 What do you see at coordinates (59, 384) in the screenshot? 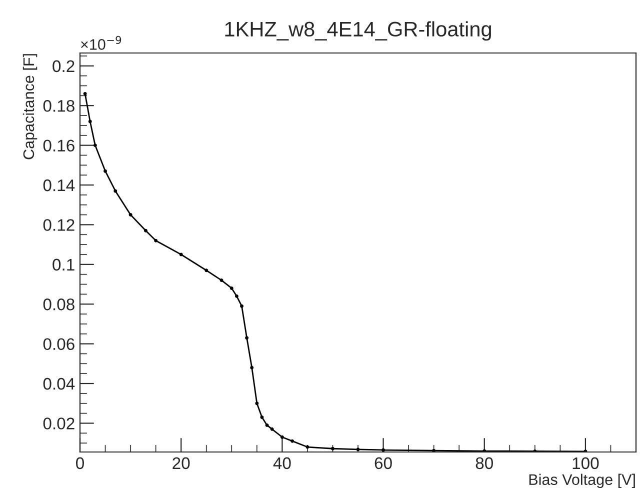
I see `y-tick-label: 0.04` at bounding box center [59, 384].